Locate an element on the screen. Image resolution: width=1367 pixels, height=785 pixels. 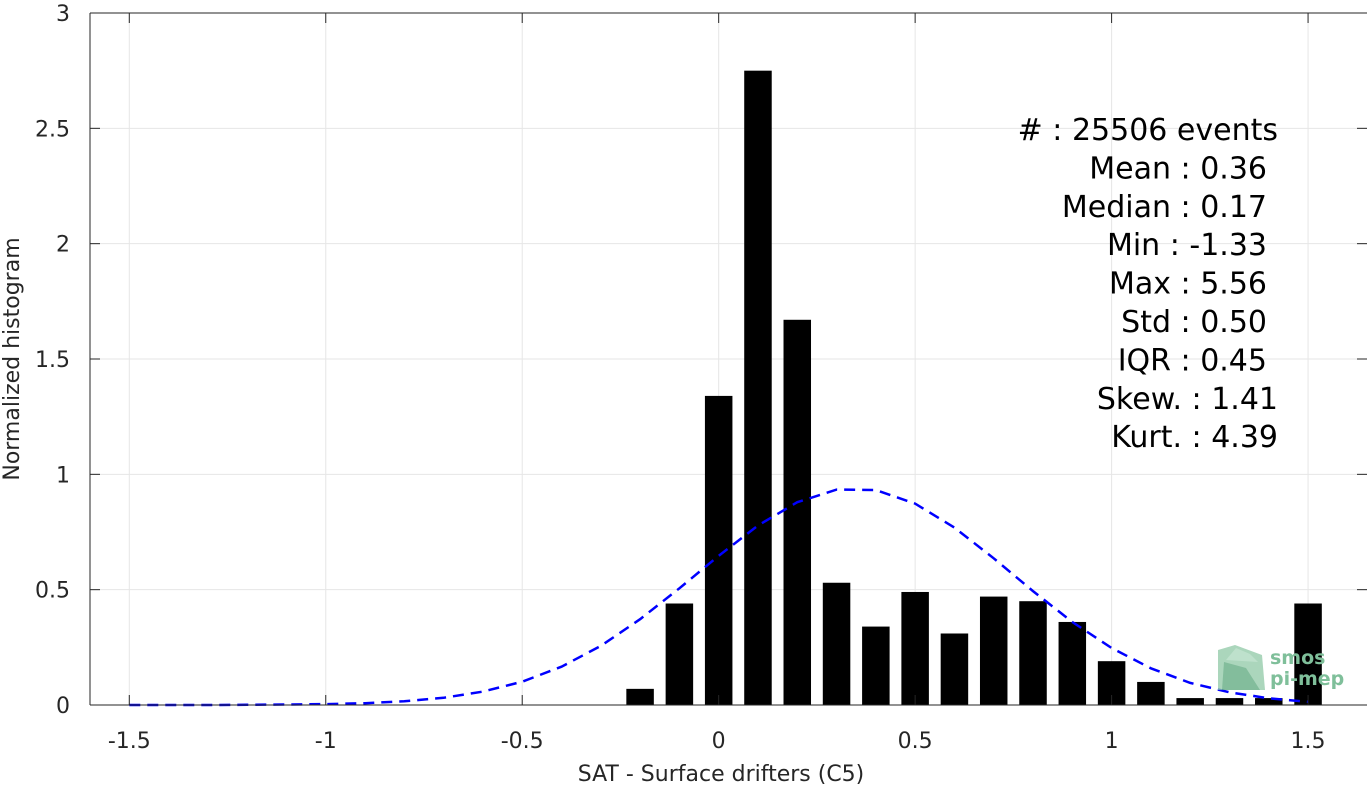
x-tick-label: -1 is located at coordinates (326, 741).